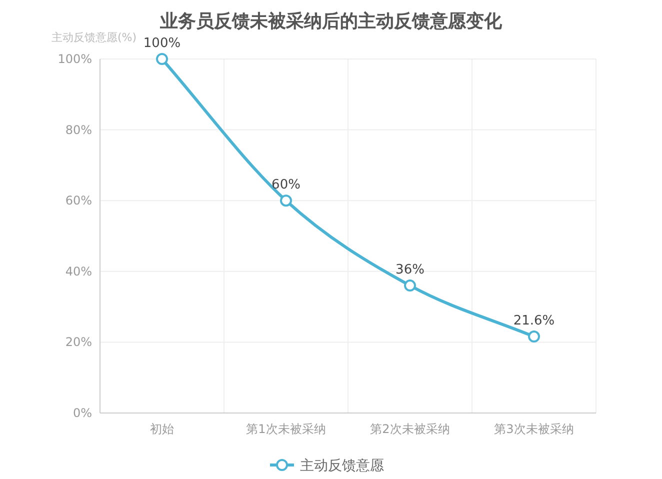 The height and width of the screenshot is (479, 662). Describe the element at coordinates (82, 413) in the screenshot. I see `y-tick-label: 0%` at that location.